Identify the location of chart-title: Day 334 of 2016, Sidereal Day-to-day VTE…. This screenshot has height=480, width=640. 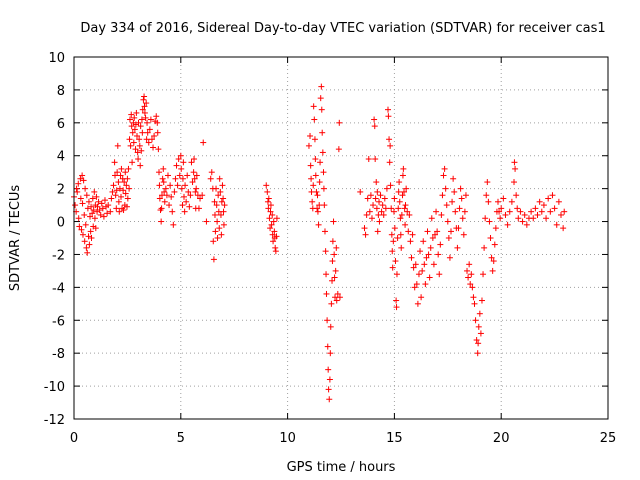
(342, 28).